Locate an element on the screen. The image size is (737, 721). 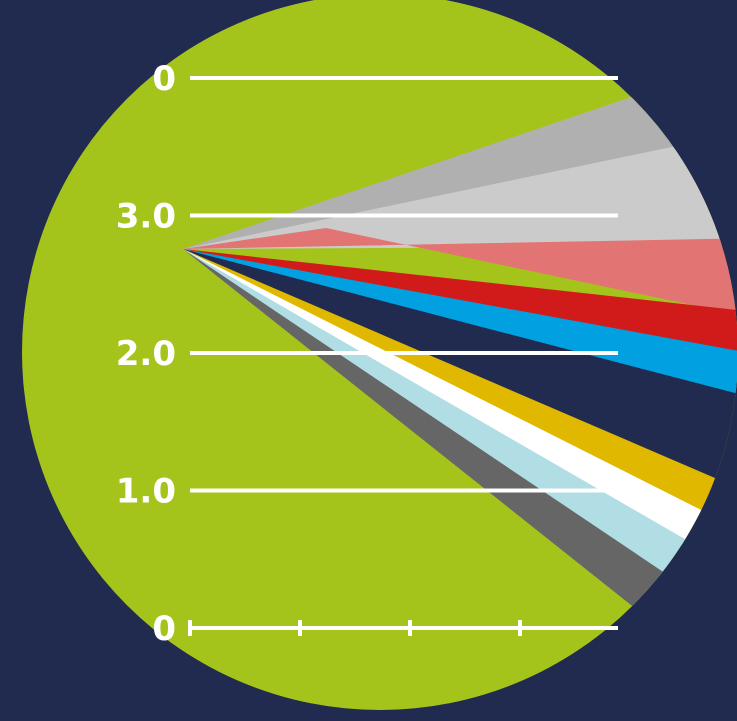
x-axis is located at coordinates (403, 628).